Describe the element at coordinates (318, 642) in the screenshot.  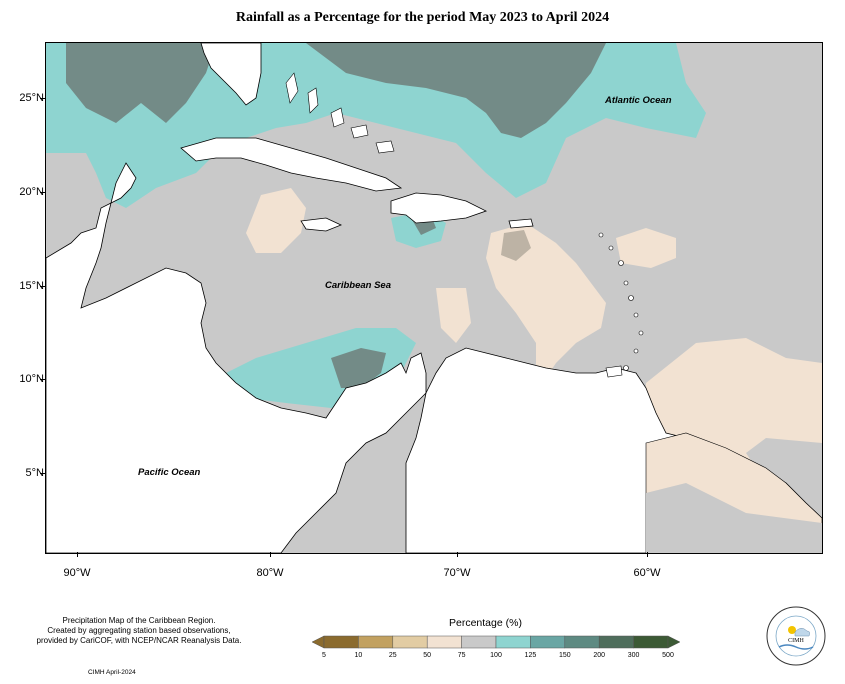
I see `legend-arrow-left` at that location.